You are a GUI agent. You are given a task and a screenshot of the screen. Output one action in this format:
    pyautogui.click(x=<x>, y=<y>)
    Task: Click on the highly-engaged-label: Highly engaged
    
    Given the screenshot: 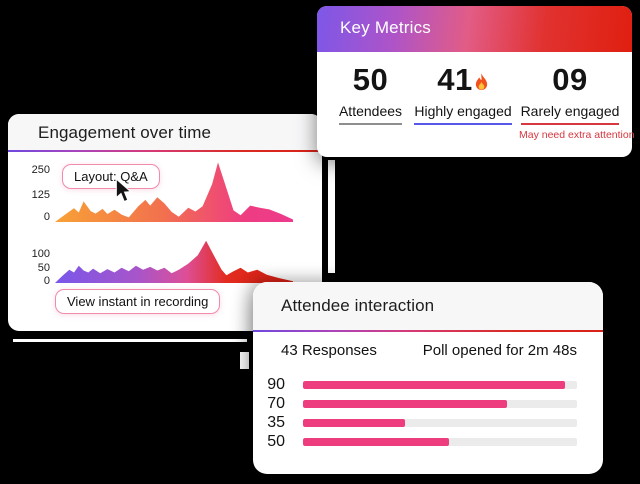 What is the action you would take?
    pyautogui.click(x=463, y=114)
    